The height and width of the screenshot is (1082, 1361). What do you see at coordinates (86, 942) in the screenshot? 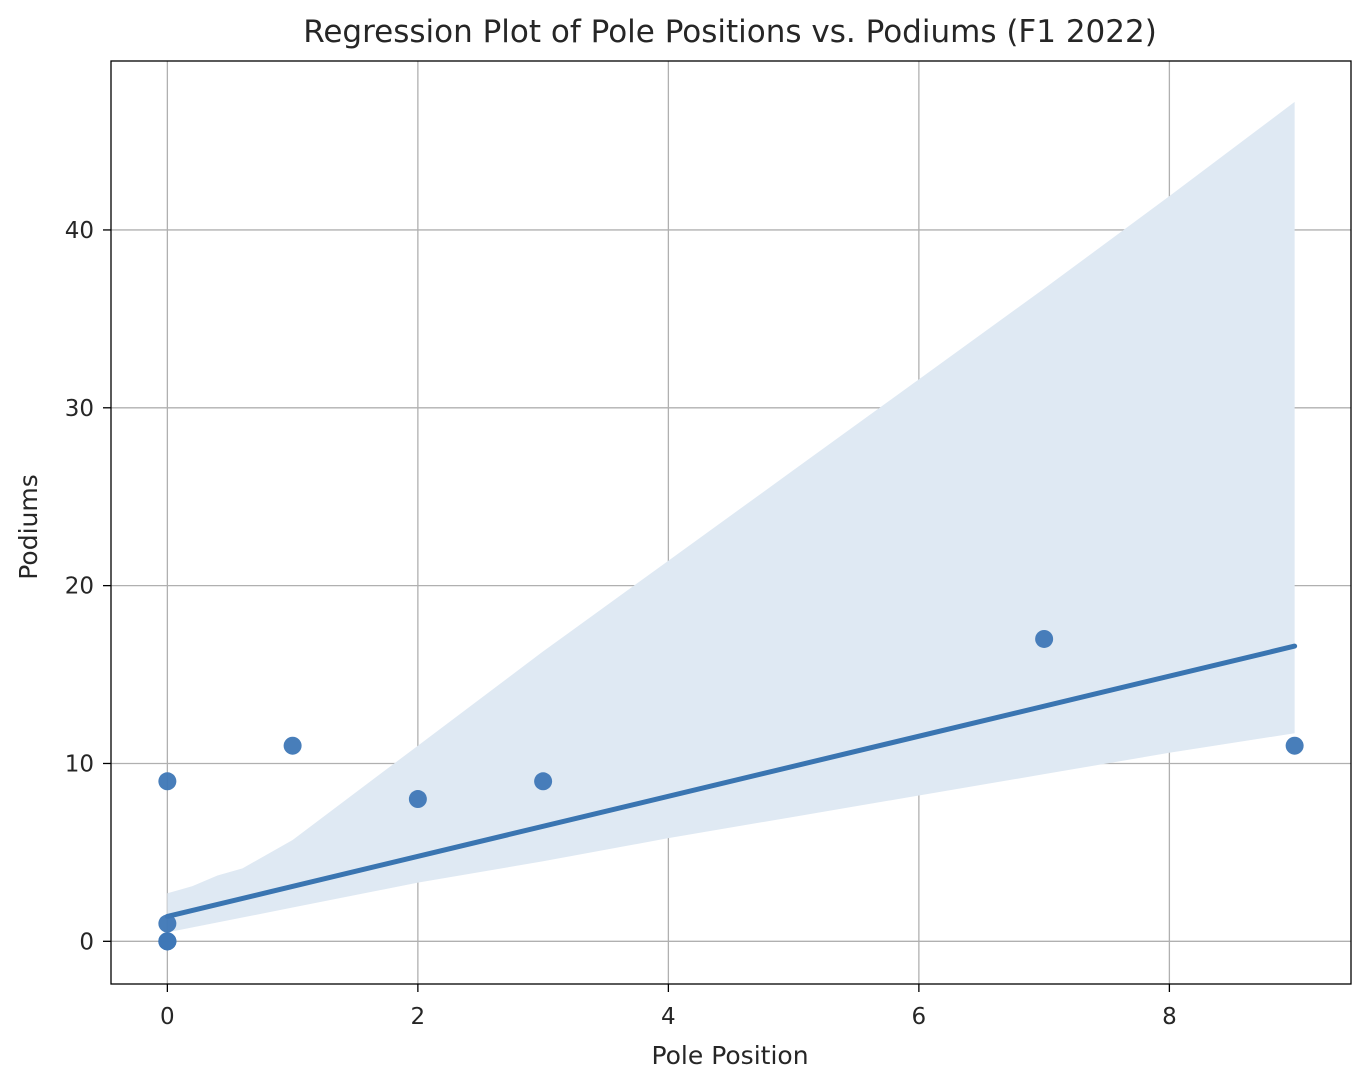
I see `y-tick-label: 0` at bounding box center [86, 942].